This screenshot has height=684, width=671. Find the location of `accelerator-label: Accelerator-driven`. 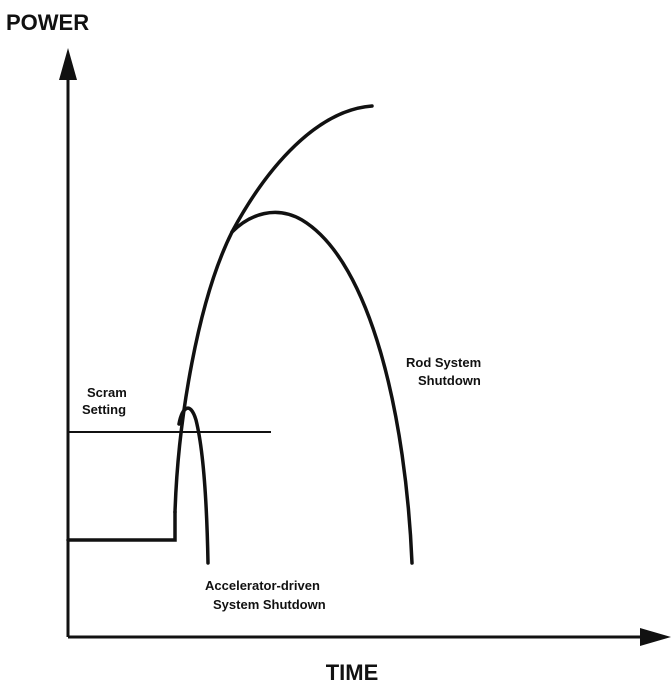

accelerator-label: Accelerator-driven is located at coordinates (262, 585).